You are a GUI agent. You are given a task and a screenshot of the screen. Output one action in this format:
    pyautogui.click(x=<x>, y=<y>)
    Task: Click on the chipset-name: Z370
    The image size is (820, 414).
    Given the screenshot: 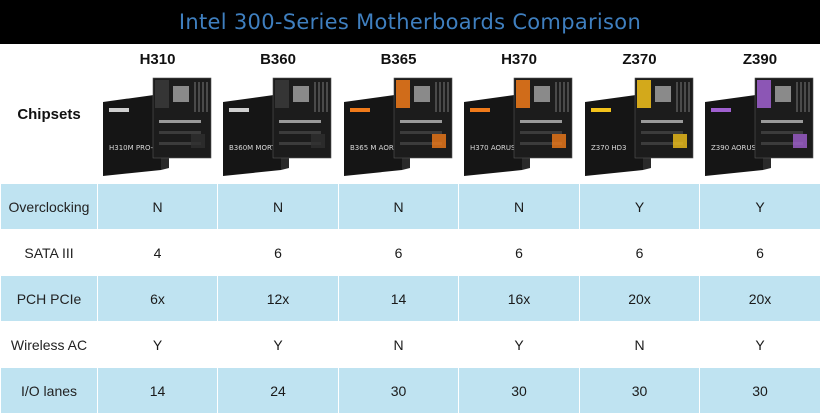 What is the action you would take?
    pyautogui.click(x=639, y=60)
    